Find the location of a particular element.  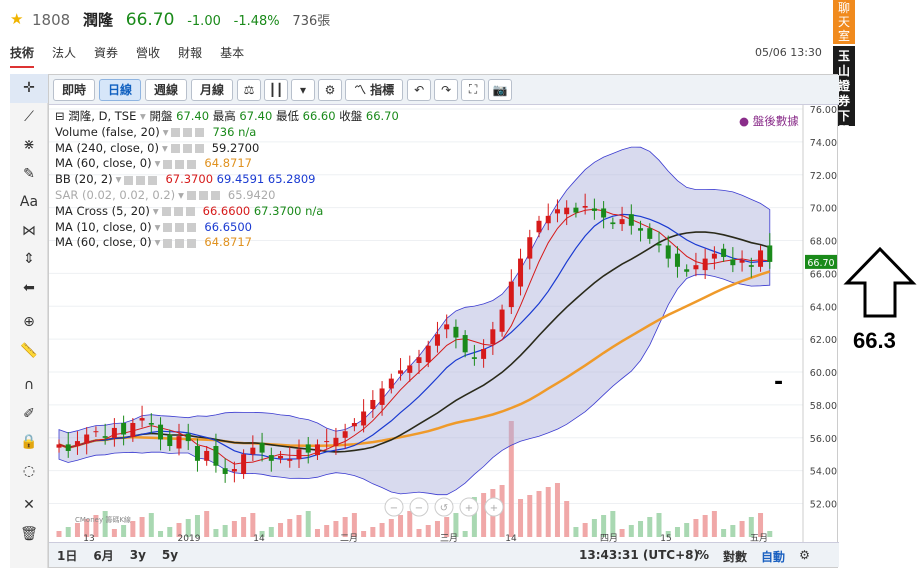

lock-icon: 🔒 is located at coordinates (29, 442).